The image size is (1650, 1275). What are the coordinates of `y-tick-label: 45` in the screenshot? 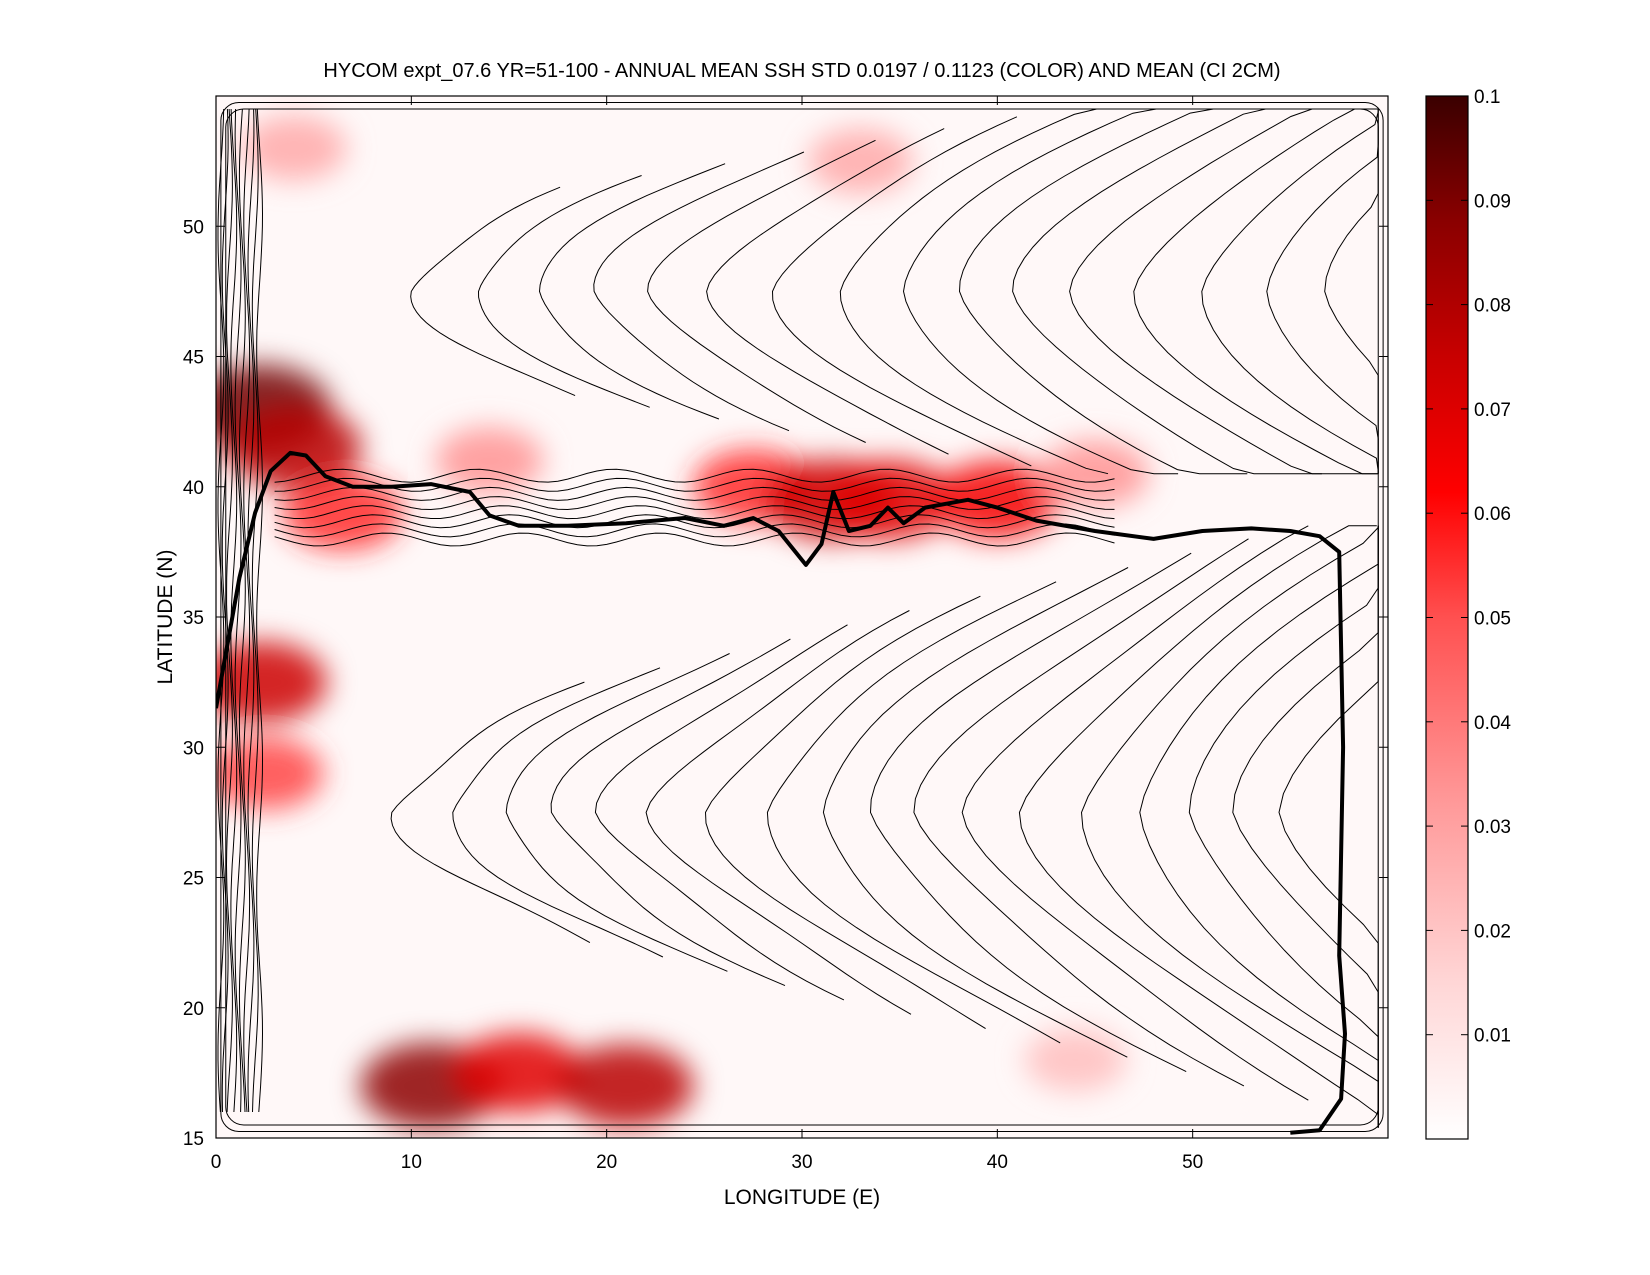 It's located at (193, 358).